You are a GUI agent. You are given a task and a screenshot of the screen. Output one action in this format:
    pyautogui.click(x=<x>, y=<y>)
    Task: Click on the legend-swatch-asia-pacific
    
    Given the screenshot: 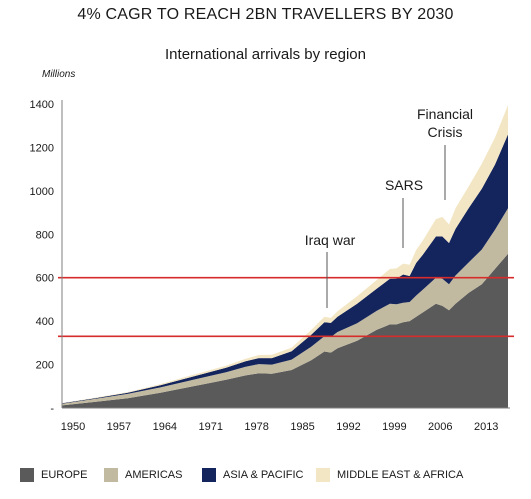 What is the action you would take?
    pyautogui.click(x=209, y=475)
    